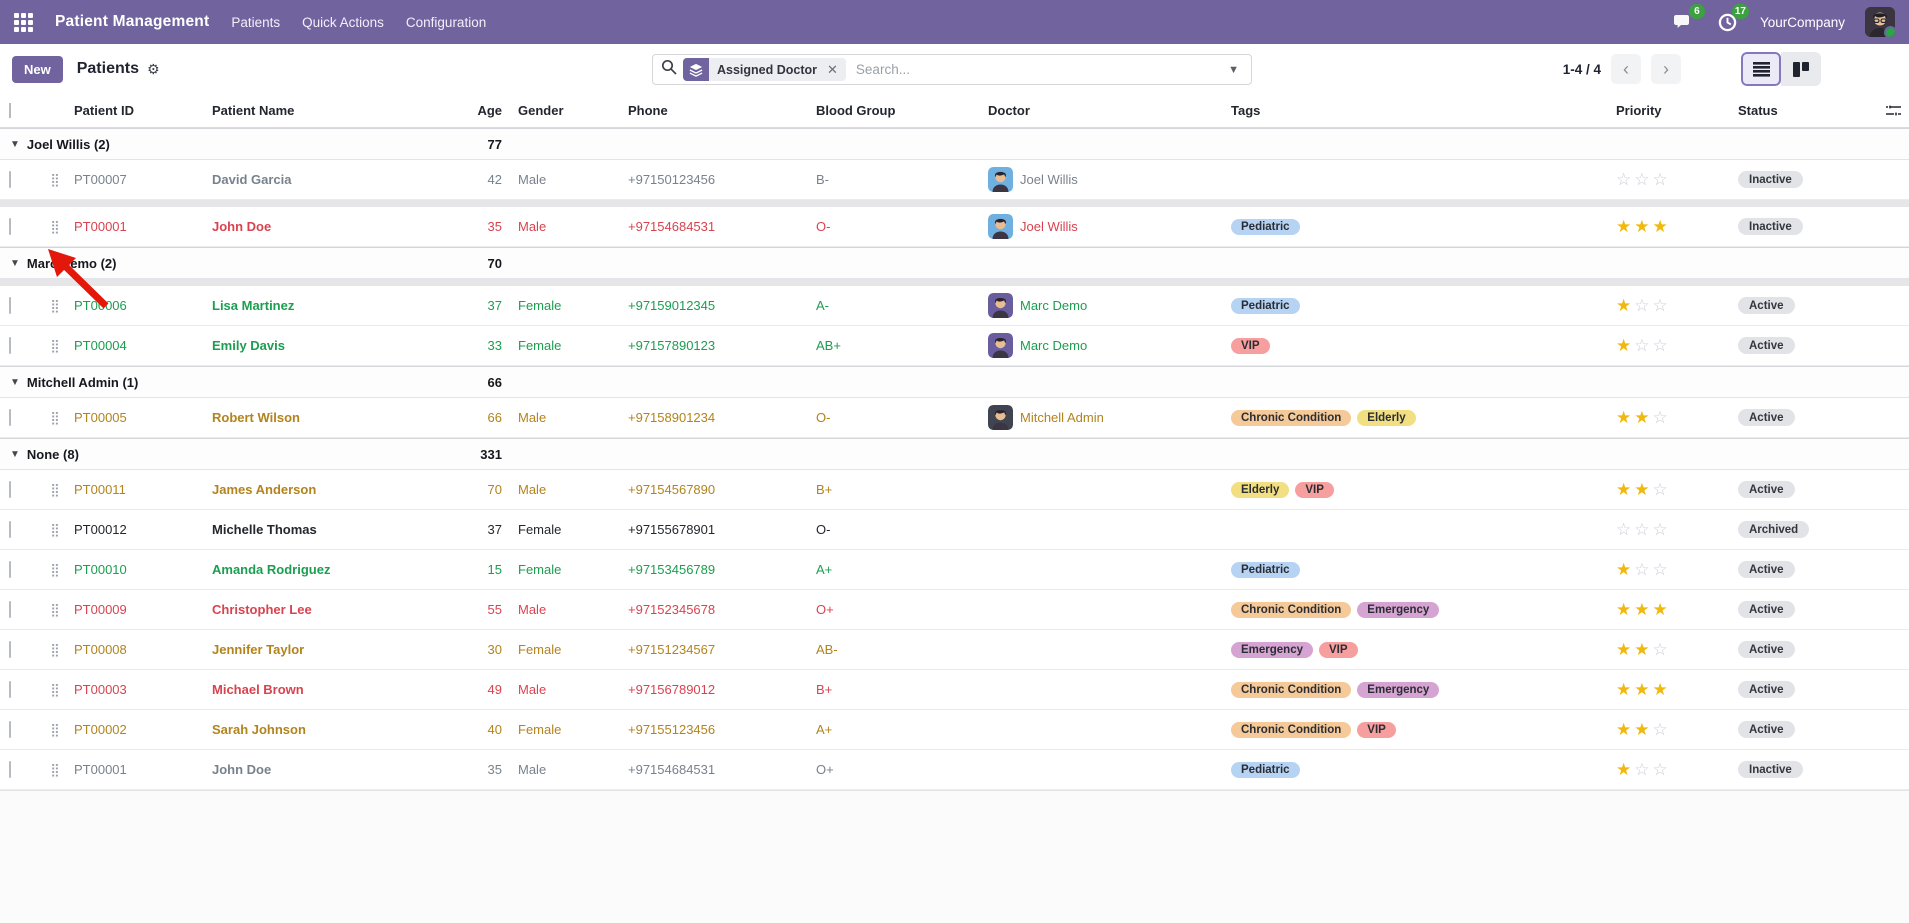 The height and width of the screenshot is (923, 1909). Describe the element at coordinates (1688, 19) in the screenshot. I see `messages-icon: 6` at that location.